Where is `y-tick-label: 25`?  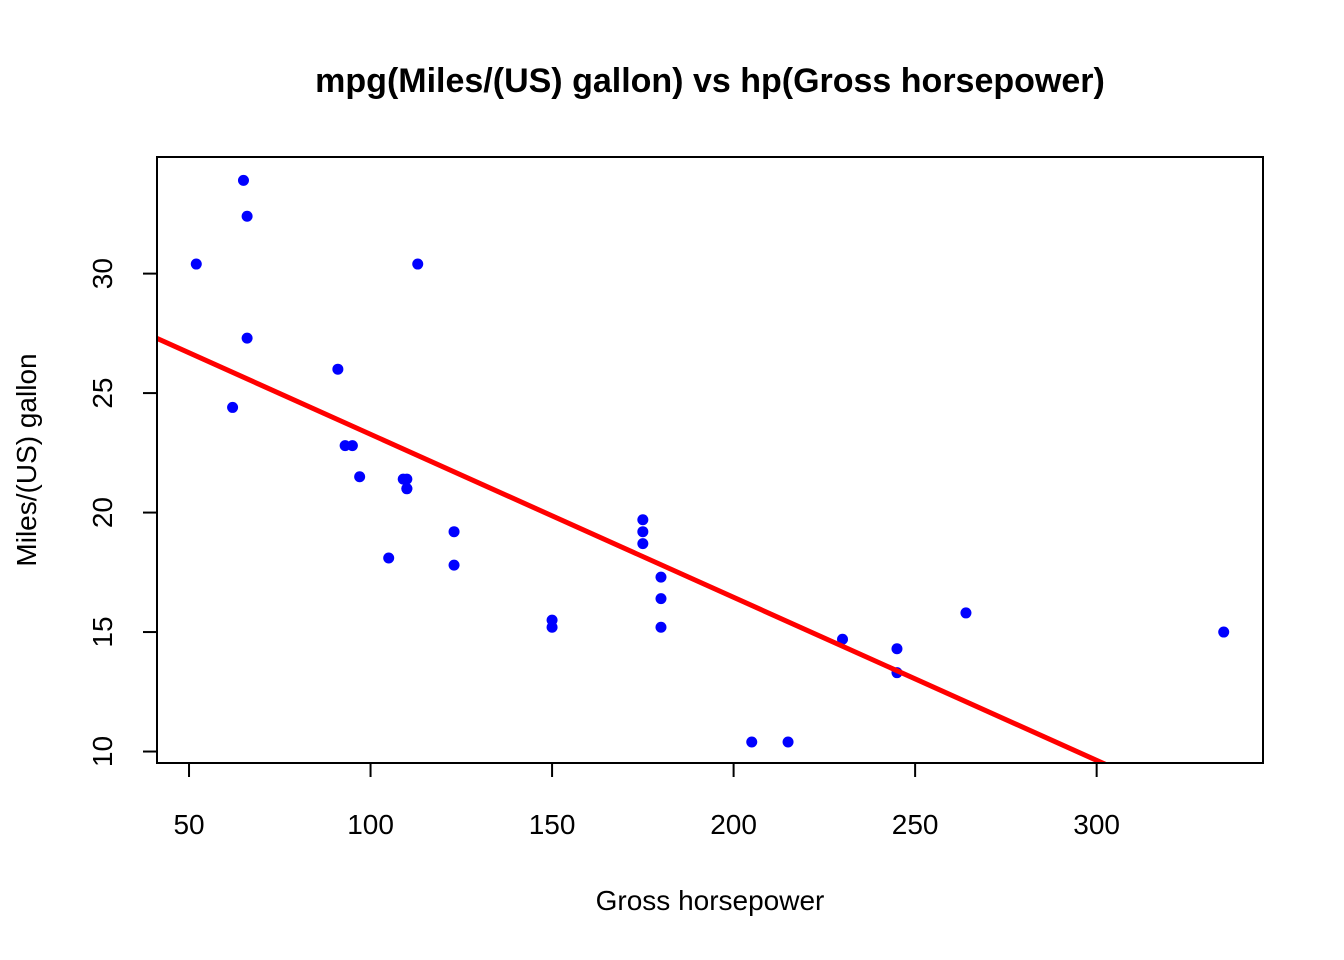
y-tick-label: 25 is located at coordinates (102, 393).